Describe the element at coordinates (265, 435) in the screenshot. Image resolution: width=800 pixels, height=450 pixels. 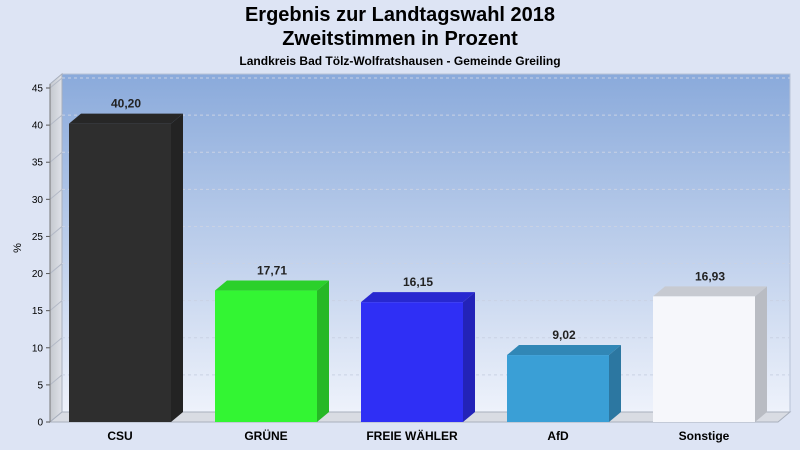
I see `x-tick-label: GRÜNE` at that location.